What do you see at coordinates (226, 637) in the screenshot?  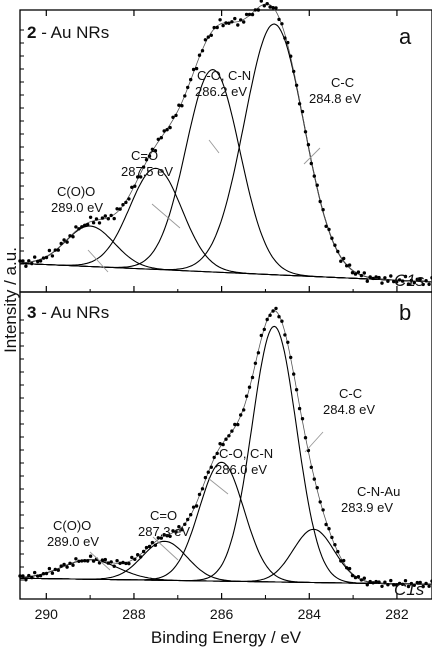 I see `x-axis-label: Binding Energy / eV` at bounding box center [226, 637].